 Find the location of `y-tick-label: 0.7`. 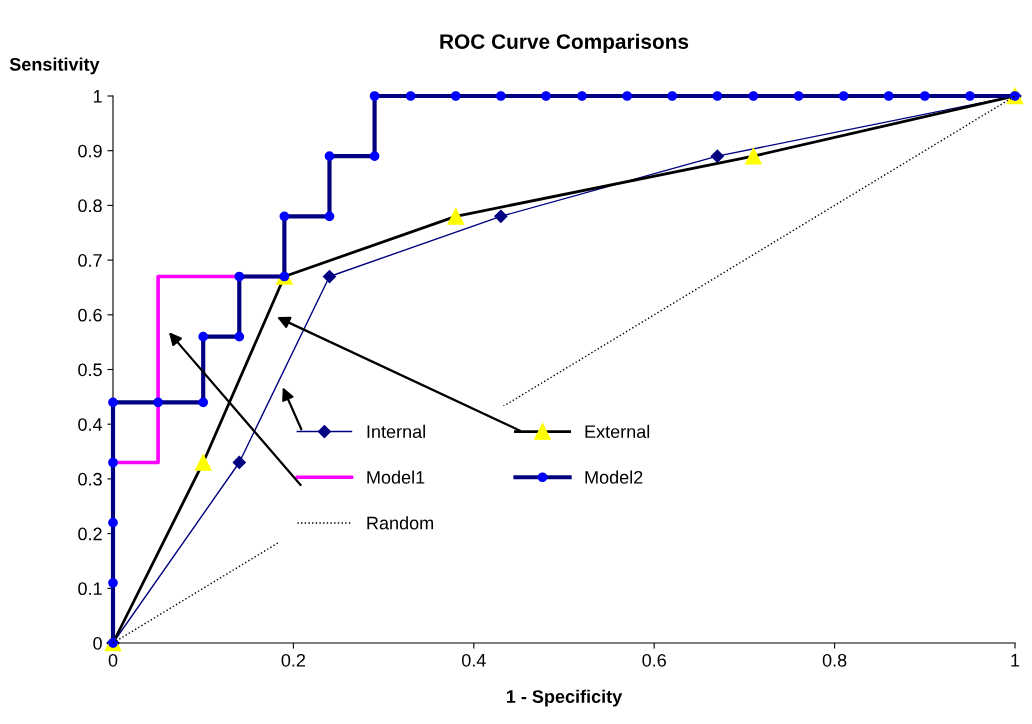

y-tick-label: 0.7 is located at coordinates (90, 260).